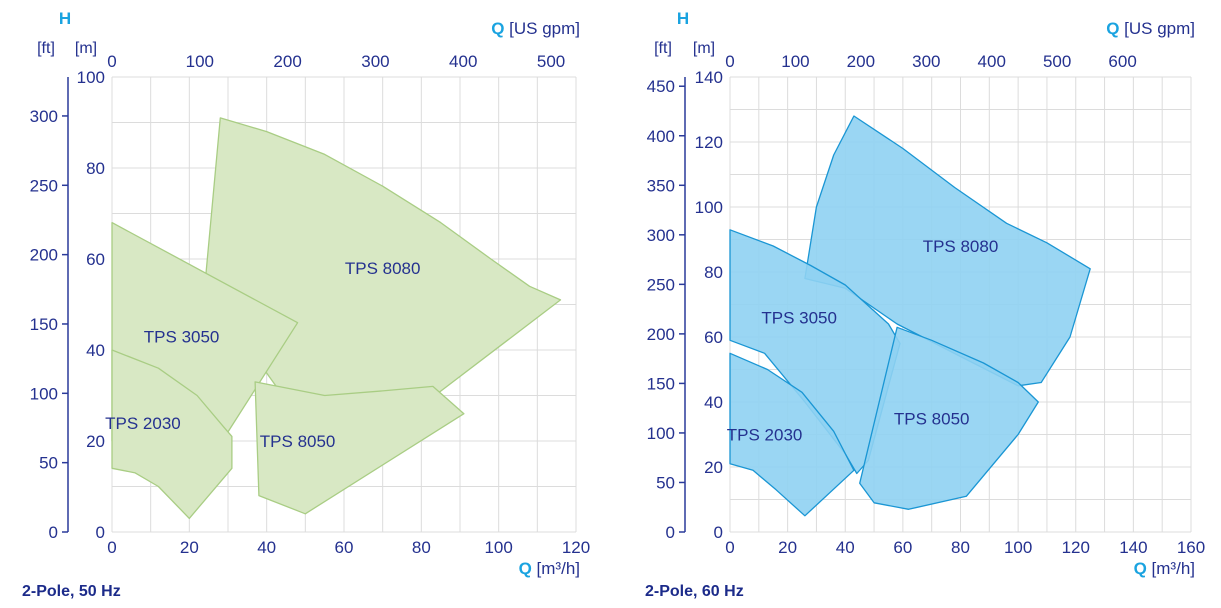  What do you see at coordinates (713, 402) in the screenshot?
I see `y-tick-label-60hz: 40` at bounding box center [713, 402].